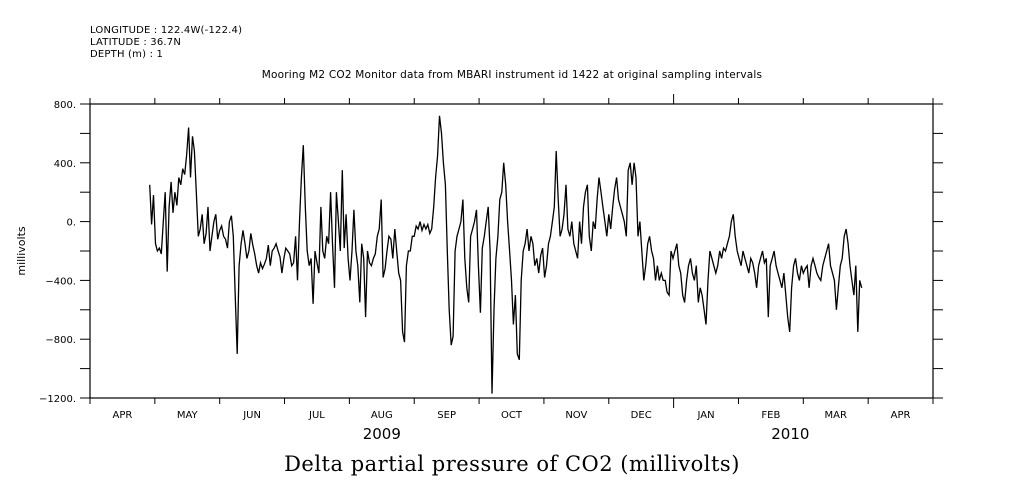 Image resolution: width=1009 pixels, height=504 pixels. Describe the element at coordinates (251, 415) in the screenshot. I see `x-tick-label: JUN` at that location.